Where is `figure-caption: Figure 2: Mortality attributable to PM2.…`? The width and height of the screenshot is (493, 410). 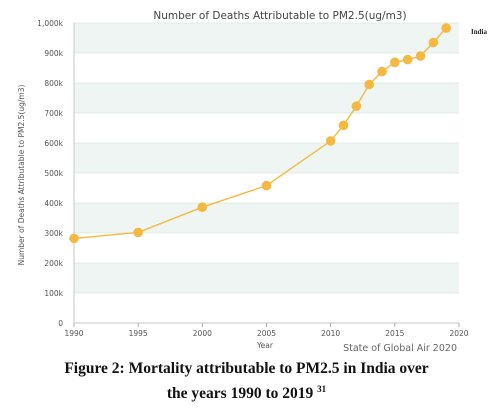 figure-caption: Figure 2: Mortality attributable to PM2.… is located at coordinates (246, 381).